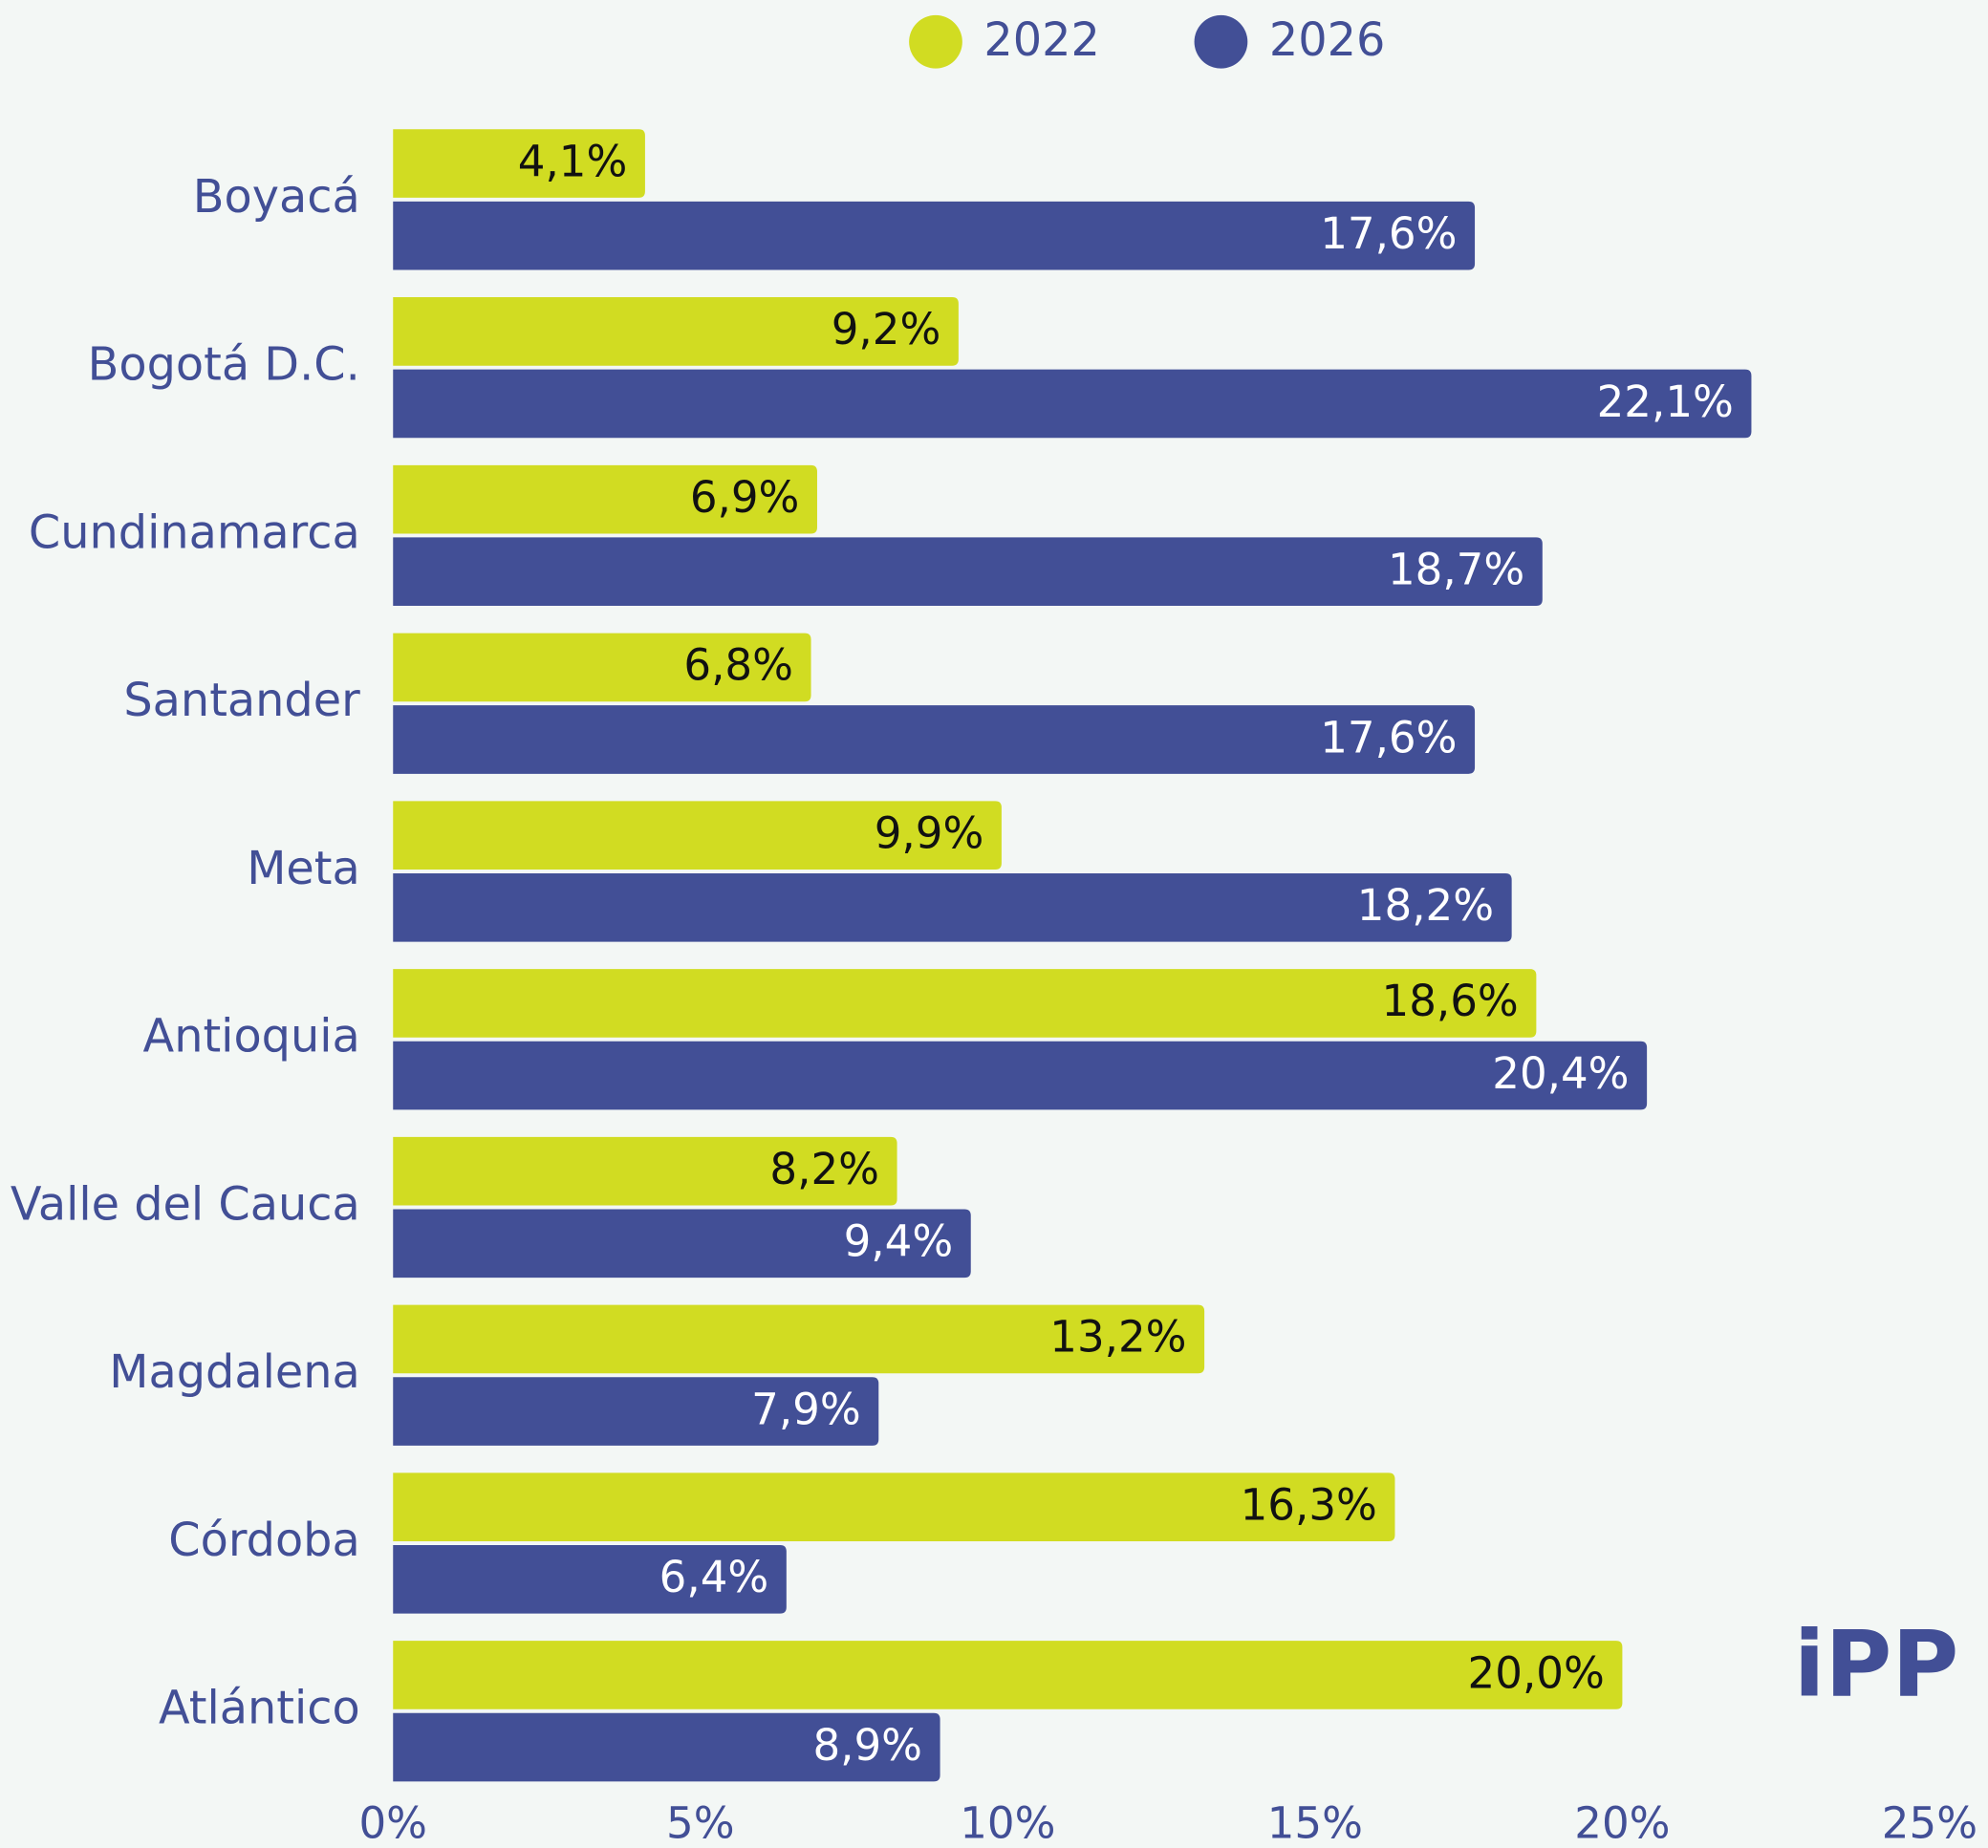 The width and height of the screenshot is (1988, 1848). What do you see at coordinates (252, 1037) in the screenshot?
I see `y-tick-label: Antioquia` at bounding box center [252, 1037].